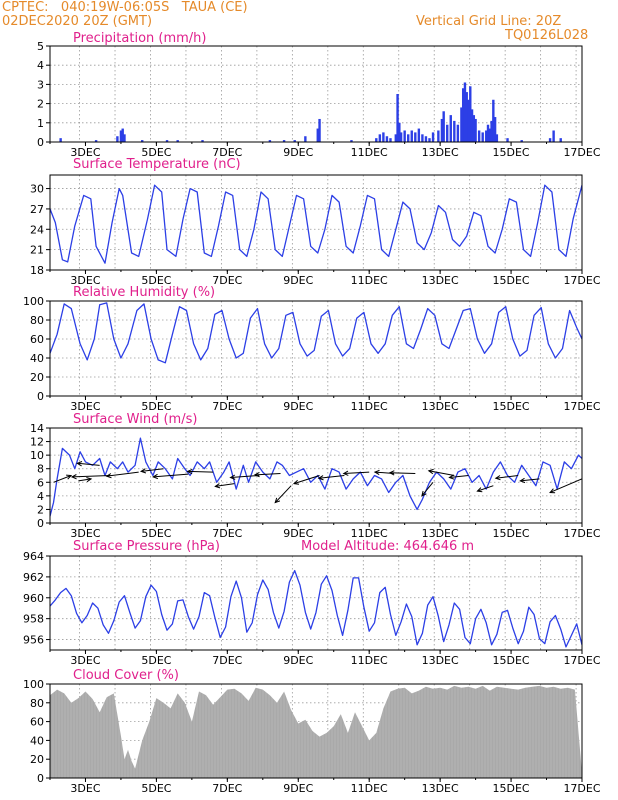 This screenshot has height=800, width=618. What do you see at coordinates (316, 224) in the screenshot?
I see `series-line` at bounding box center [316, 224].